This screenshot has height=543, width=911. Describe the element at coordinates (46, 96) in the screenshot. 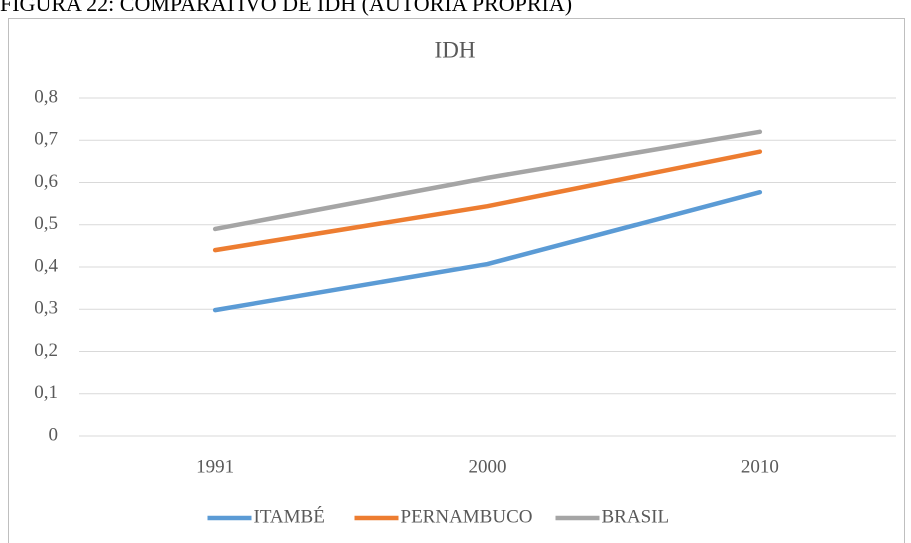

I see `y-tick-label: 0,8` at that location.